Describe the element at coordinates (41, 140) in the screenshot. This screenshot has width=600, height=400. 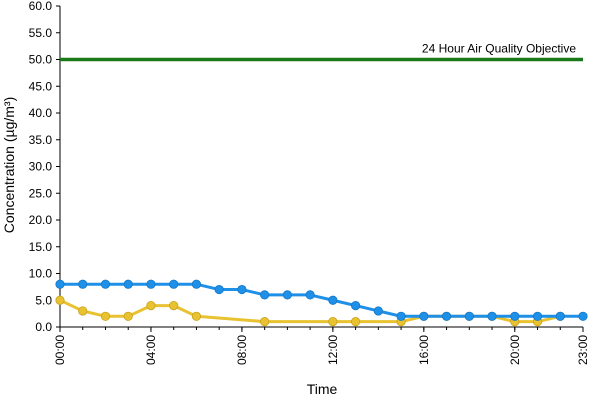
I see `y-tick-label: 35.0` at that location.